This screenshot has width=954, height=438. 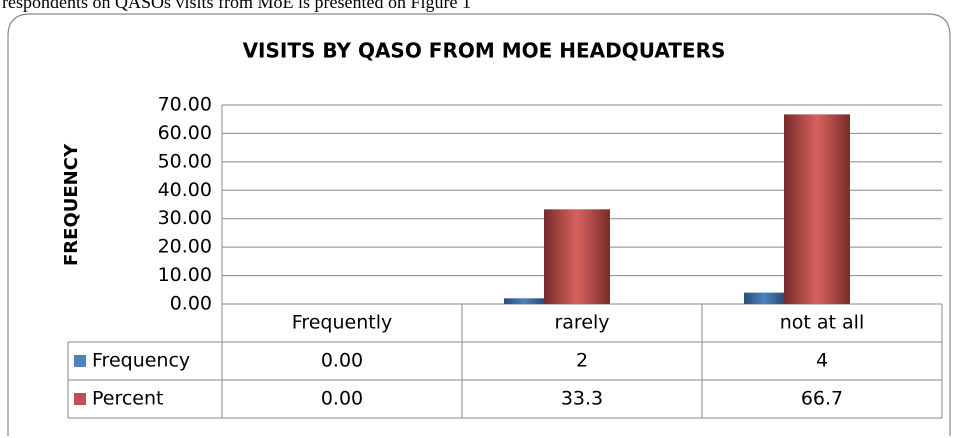 What do you see at coordinates (342, 323) in the screenshot?
I see `x-tick-label: Frequently` at bounding box center [342, 323].